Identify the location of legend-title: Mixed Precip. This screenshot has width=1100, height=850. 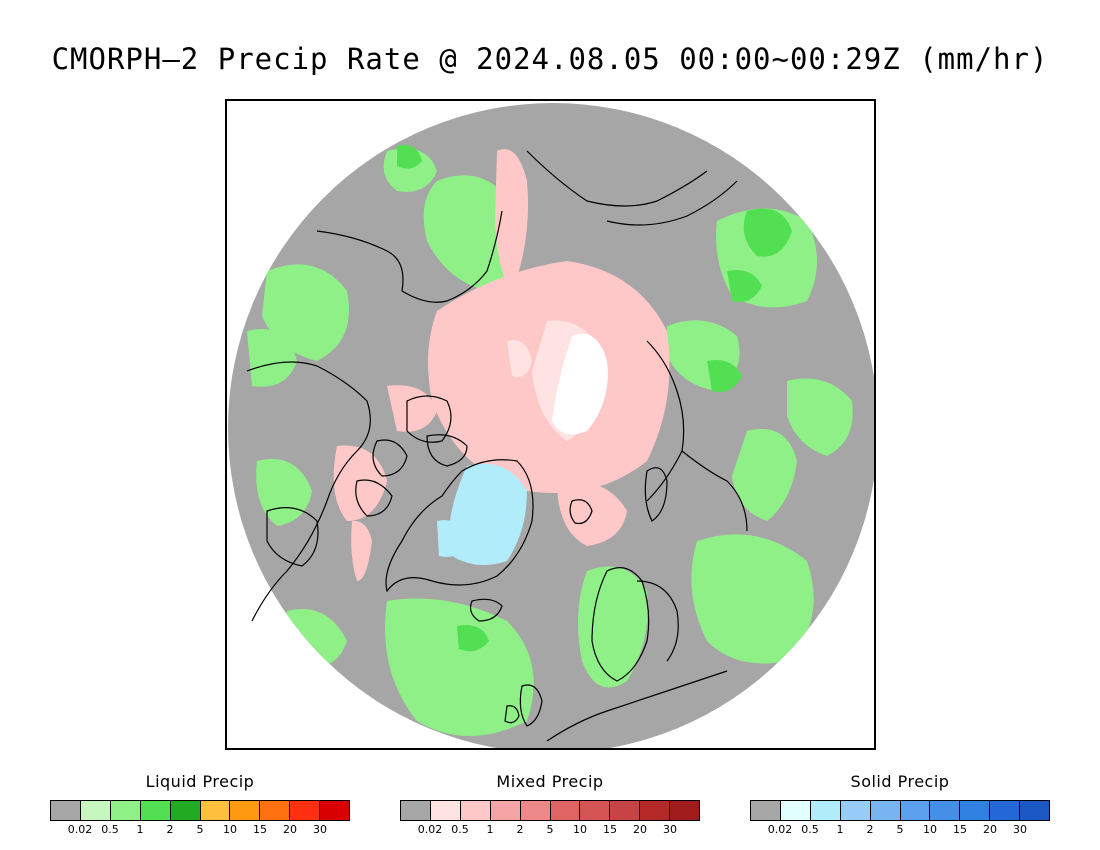
(550, 781).